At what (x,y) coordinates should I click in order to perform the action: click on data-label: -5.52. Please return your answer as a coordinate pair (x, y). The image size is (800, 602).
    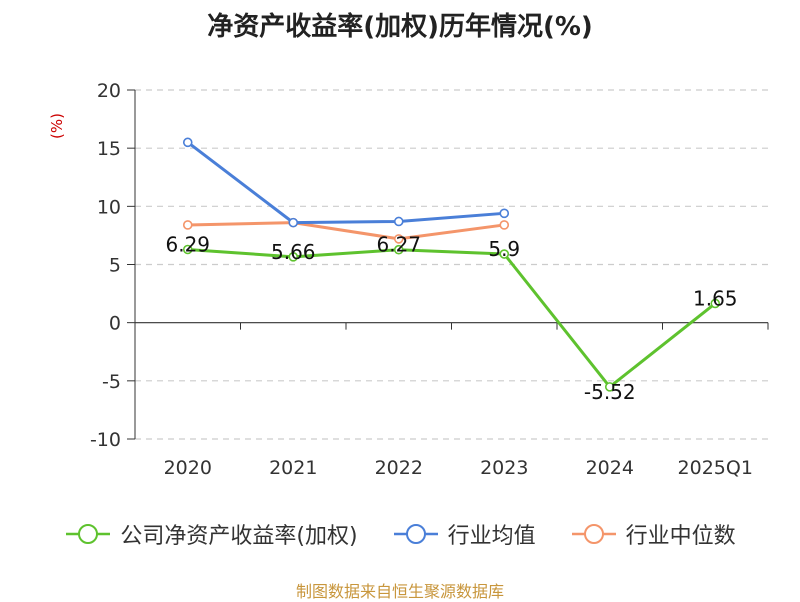
    Looking at the image, I should click on (610, 392).